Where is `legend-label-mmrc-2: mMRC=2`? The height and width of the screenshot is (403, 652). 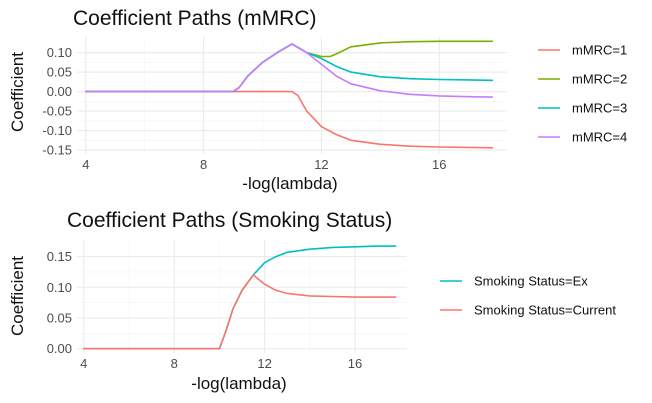
legend-label-mmrc-2: mMRC=2 is located at coordinates (599, 79).